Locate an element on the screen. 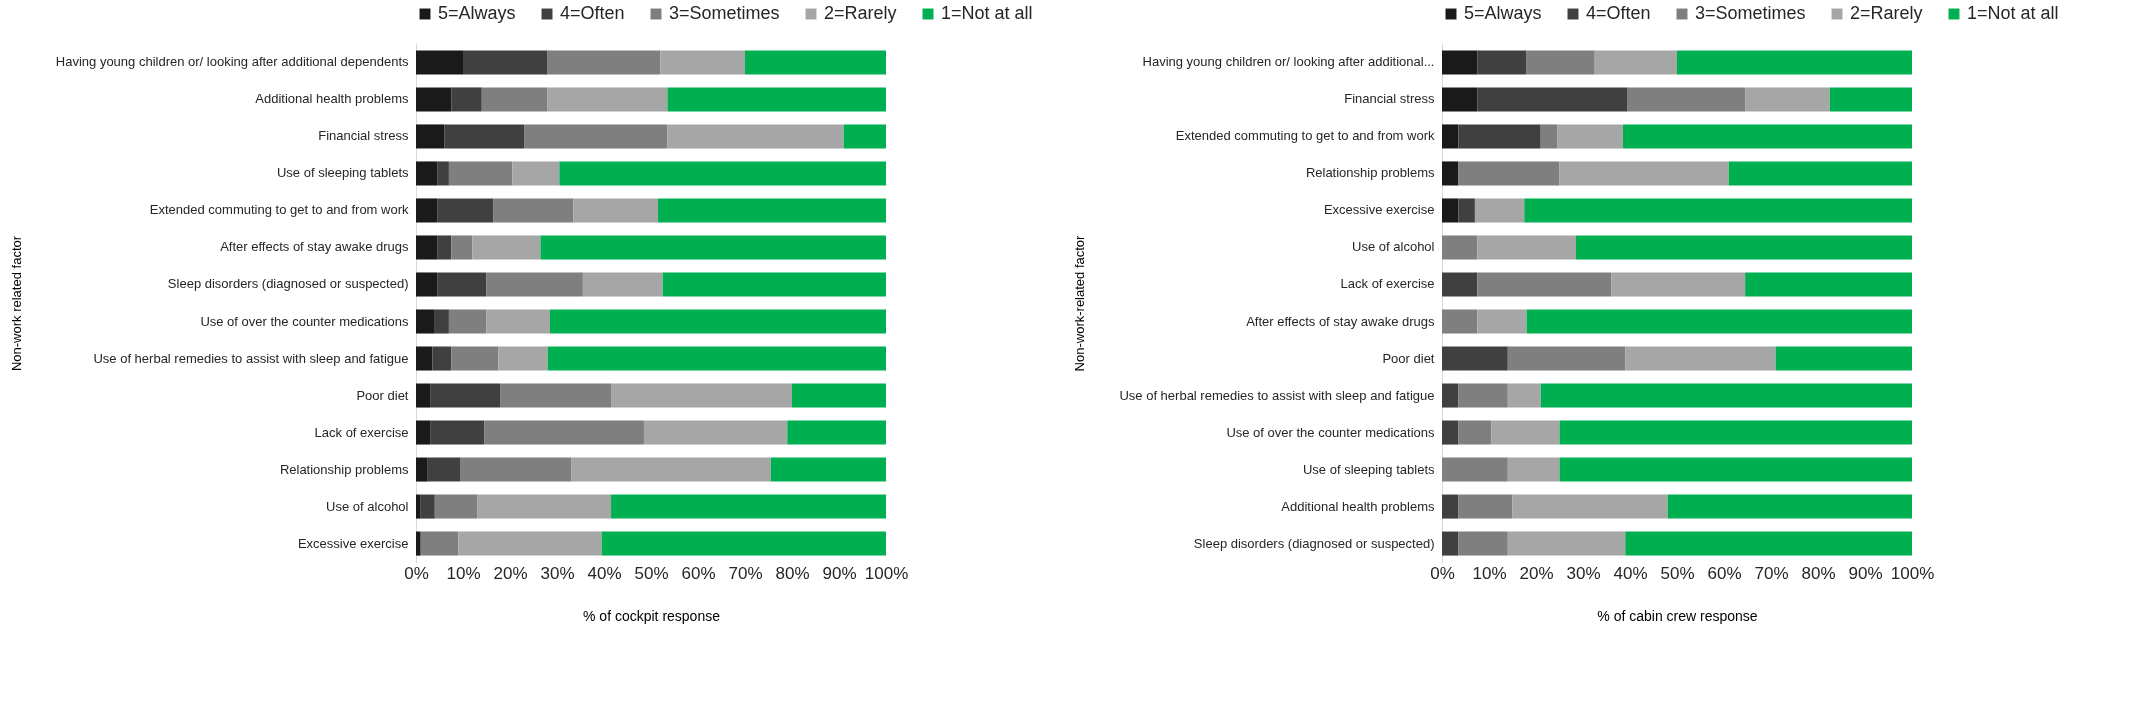 This screenshot has width=2150, height=719. y-tick-label: Use of alcohol is located at coordinates (367, 506).